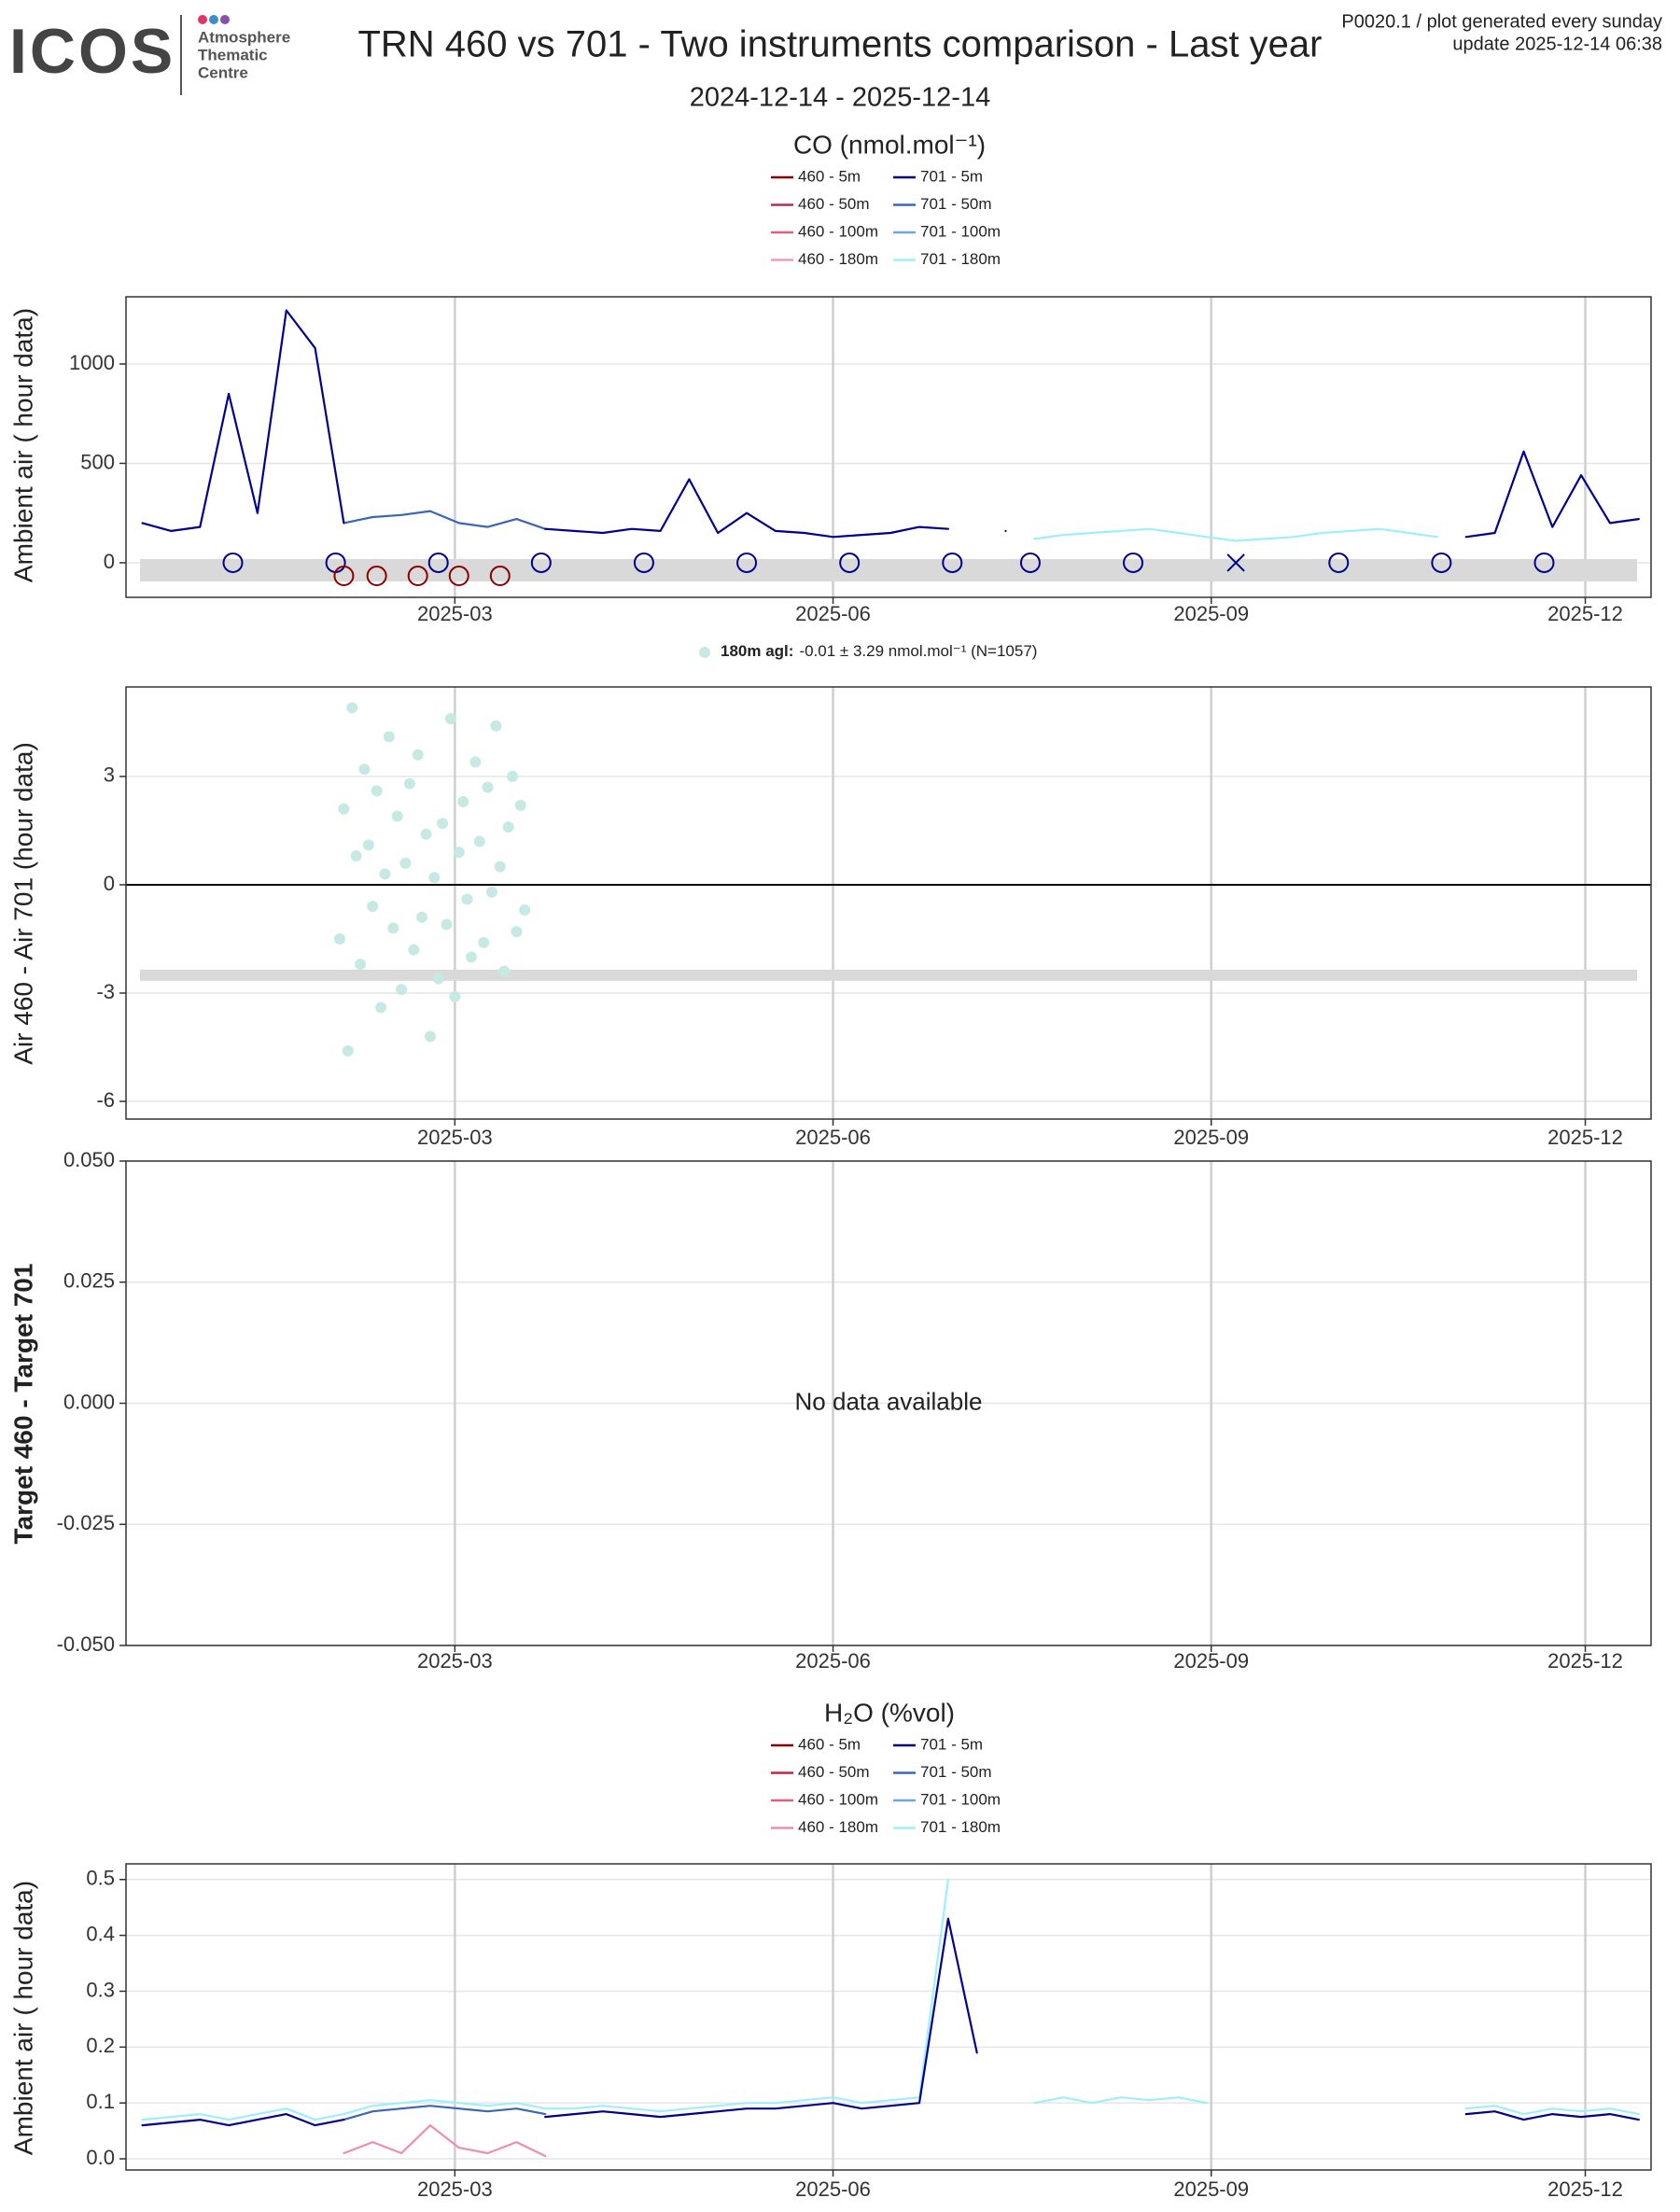 This screenshot has width=1680, height=2212. I want to click on note: P0020.1 / plot generated every sunday, so click(1501, 21).